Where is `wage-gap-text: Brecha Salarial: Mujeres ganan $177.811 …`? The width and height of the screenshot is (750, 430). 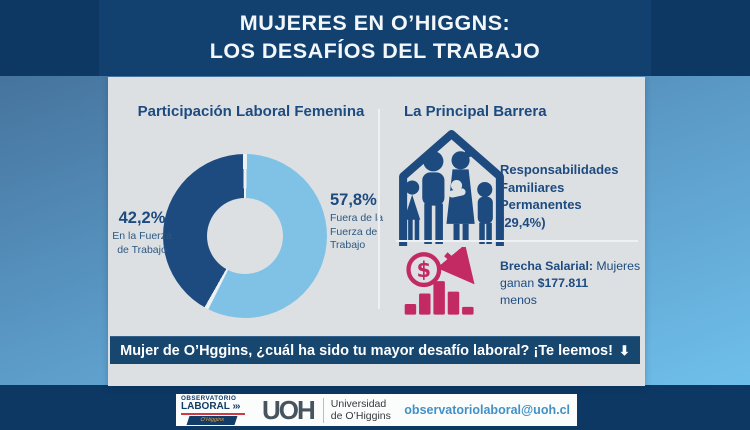
wage-gap-text: Brecha Salarial: Mujeres ganan $177.811 … is located at coordinates (570, 283).